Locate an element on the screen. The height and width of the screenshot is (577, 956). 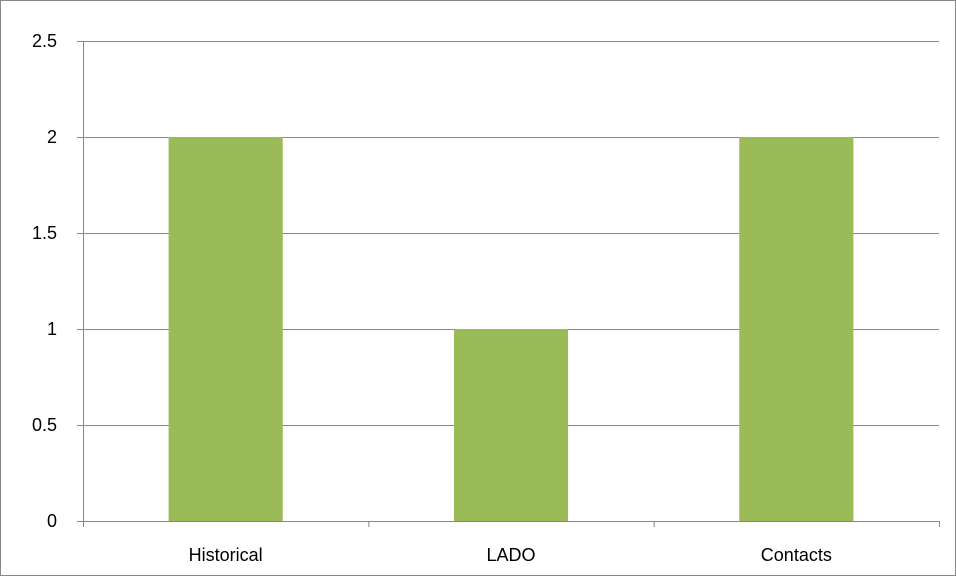
x-tick-label: Contacts is located at coordinates (796, 555).